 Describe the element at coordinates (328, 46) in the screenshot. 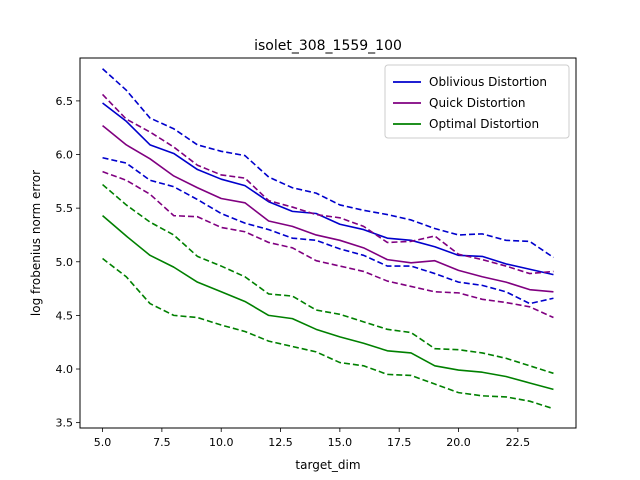

I see `chart-title: isolet_308_1559_100` at that location.